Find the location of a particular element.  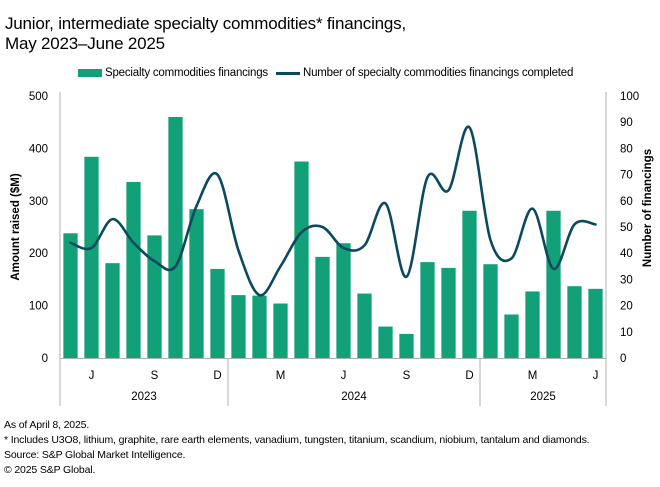

y2-tick-label: 60 is located at coordinates (626, 202).